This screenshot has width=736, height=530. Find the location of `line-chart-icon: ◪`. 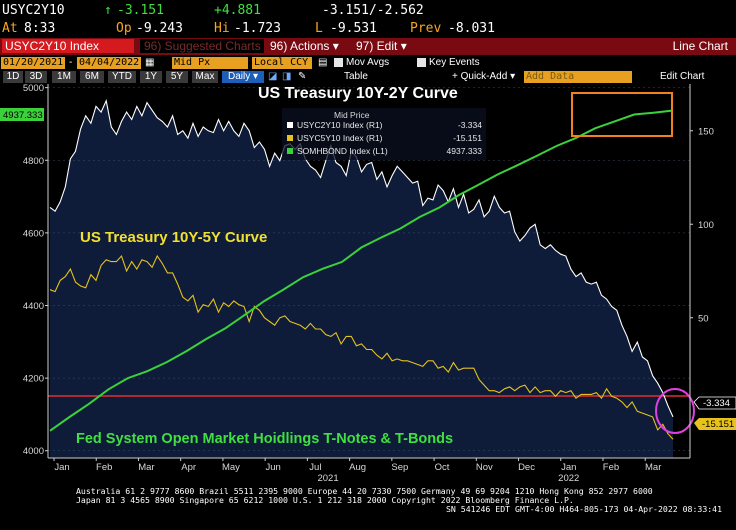

line-chart-icon: ◪ is located at coordinates (273, 76).